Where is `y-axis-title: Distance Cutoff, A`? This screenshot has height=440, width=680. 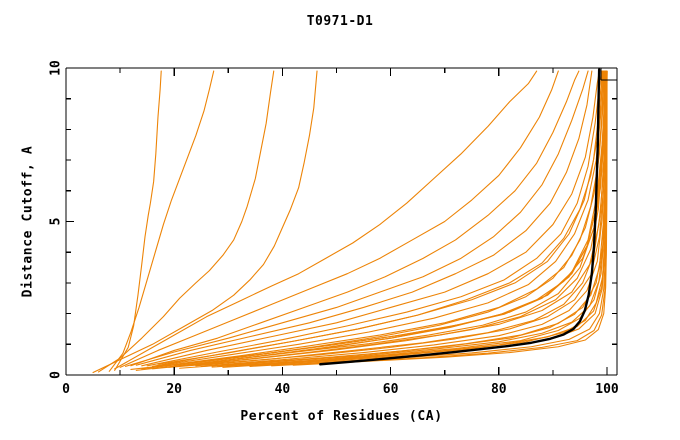
y-axis-title: Distance Cutoff, A is located at coordinates (28, 222).